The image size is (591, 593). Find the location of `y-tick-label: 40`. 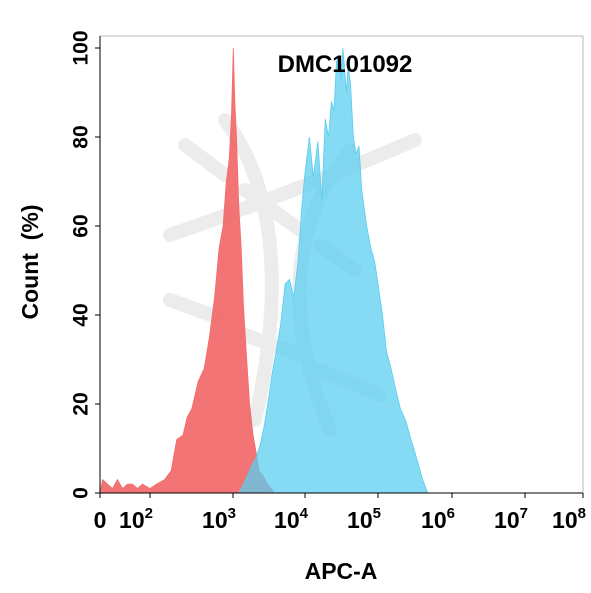

y-tick-label: 40 is located at coordinates (81, 314).